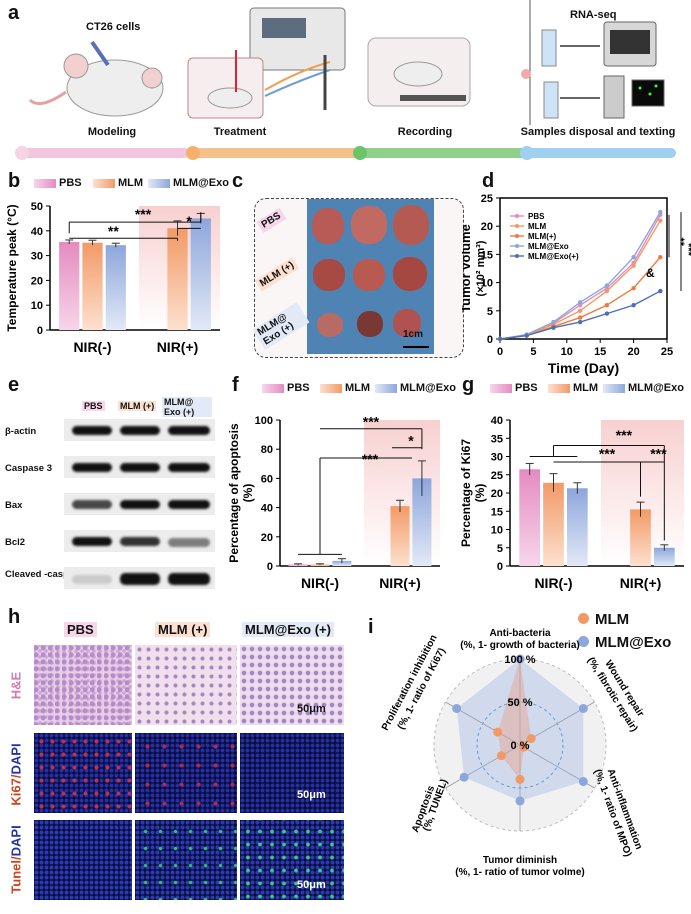 The width and height of the screenshot is (691, 914). I want to click on legend-radar-mlm: MLM, so click(603, 619).